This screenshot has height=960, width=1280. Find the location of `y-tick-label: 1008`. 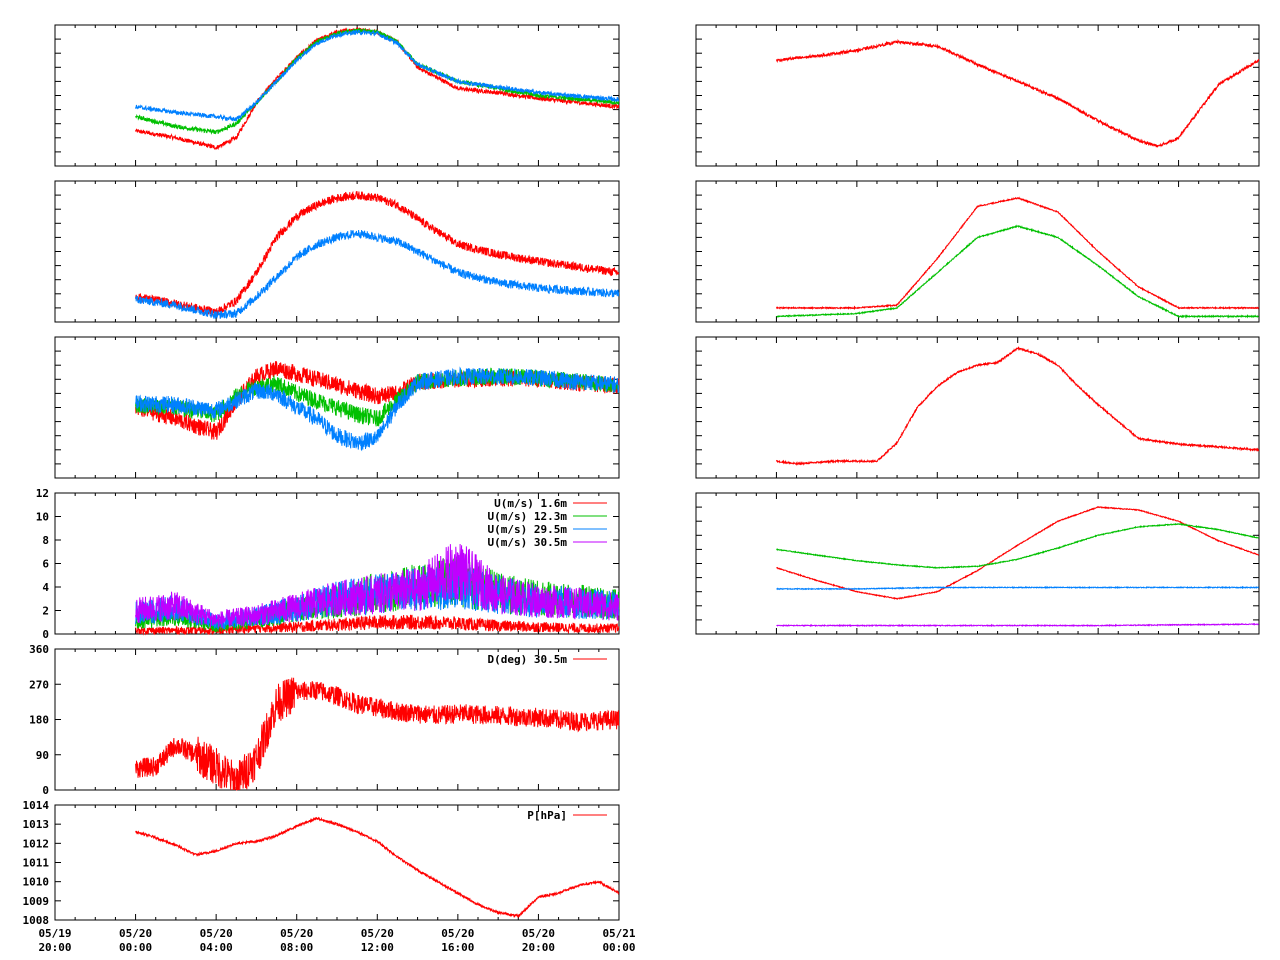

y-tick-label: 1008 is located at coordinates (36, 920).